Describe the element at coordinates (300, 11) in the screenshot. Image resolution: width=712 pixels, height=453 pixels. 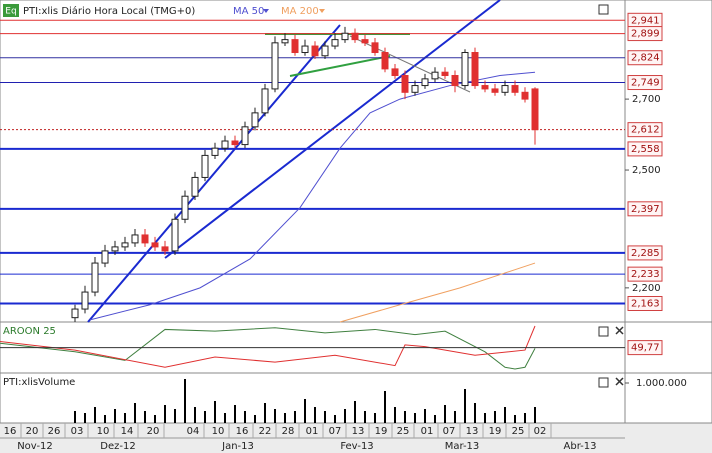
I see `legend-entry: MA 200` at that location.